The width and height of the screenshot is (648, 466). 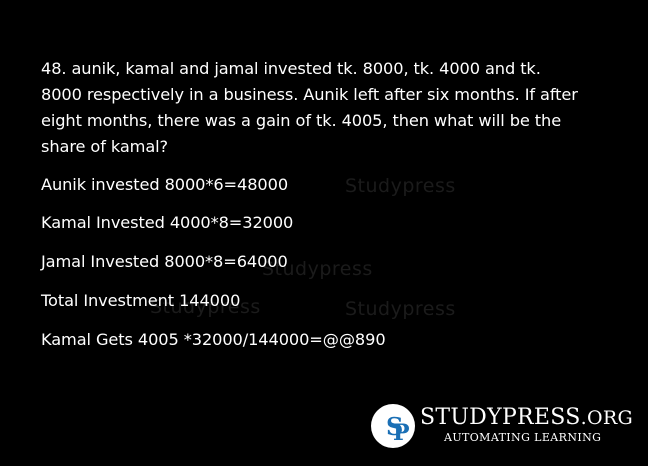 I want to click on logo-name-main: STUDYPRESS, so click(x=500, y=417).